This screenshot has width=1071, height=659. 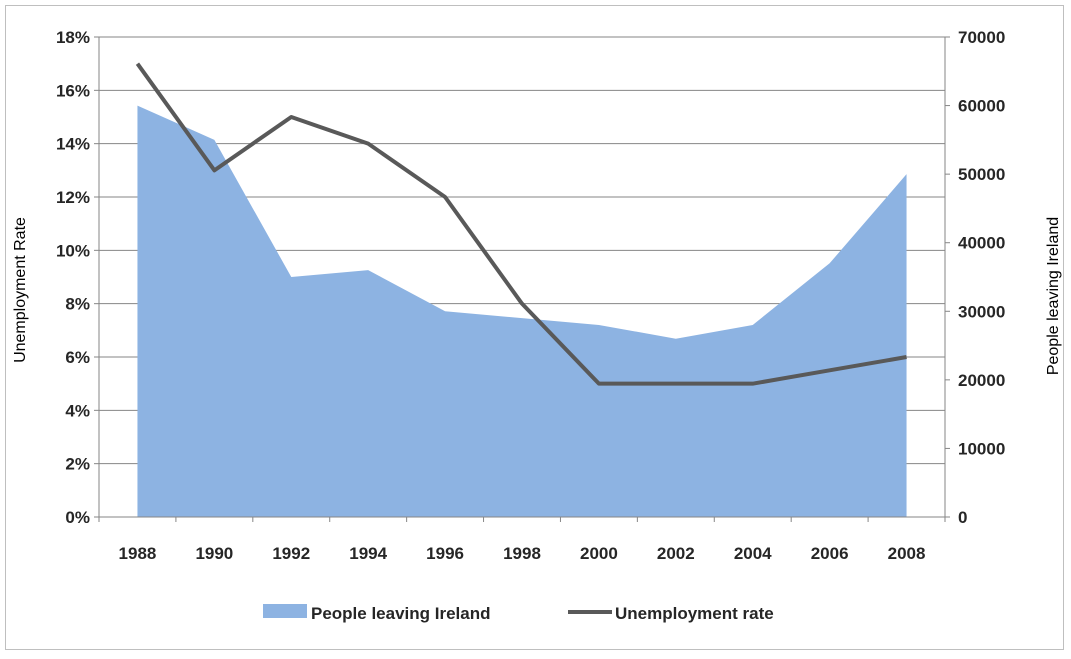 I want to click on x-tick-label: 1990, so click(x=214, y=553).